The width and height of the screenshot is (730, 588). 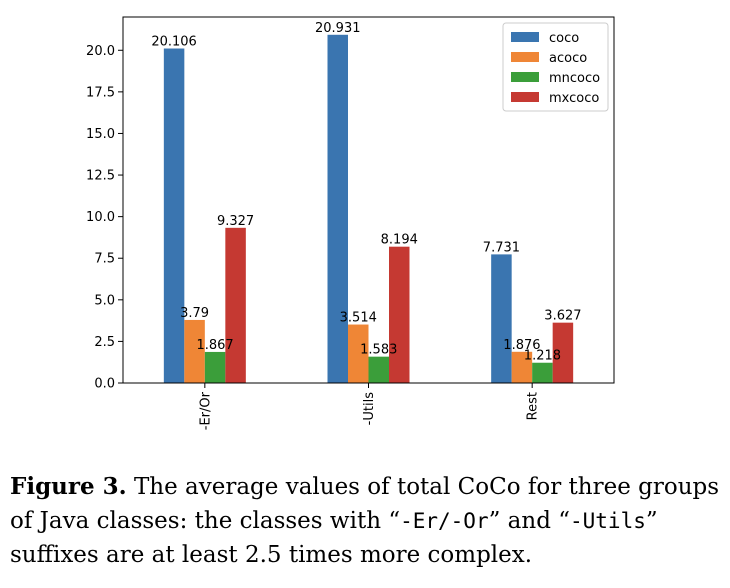 I want to click on value-label-coco-2: 7.731, so click(x=501, y=247).